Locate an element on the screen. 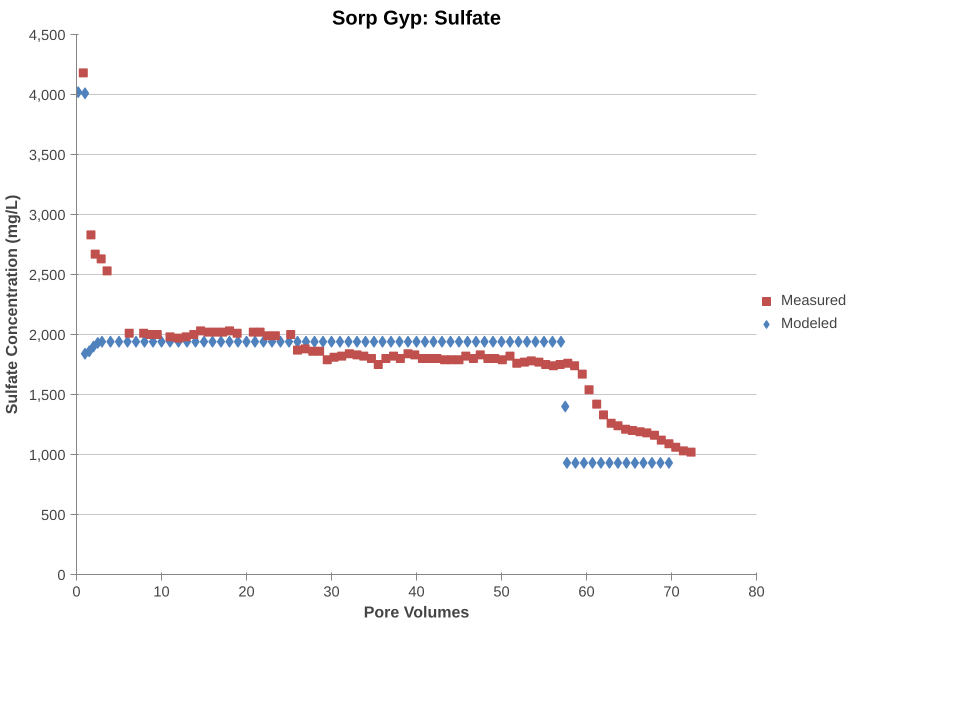  y-tick-label: 2,500 is located at coordinates (47, 276).